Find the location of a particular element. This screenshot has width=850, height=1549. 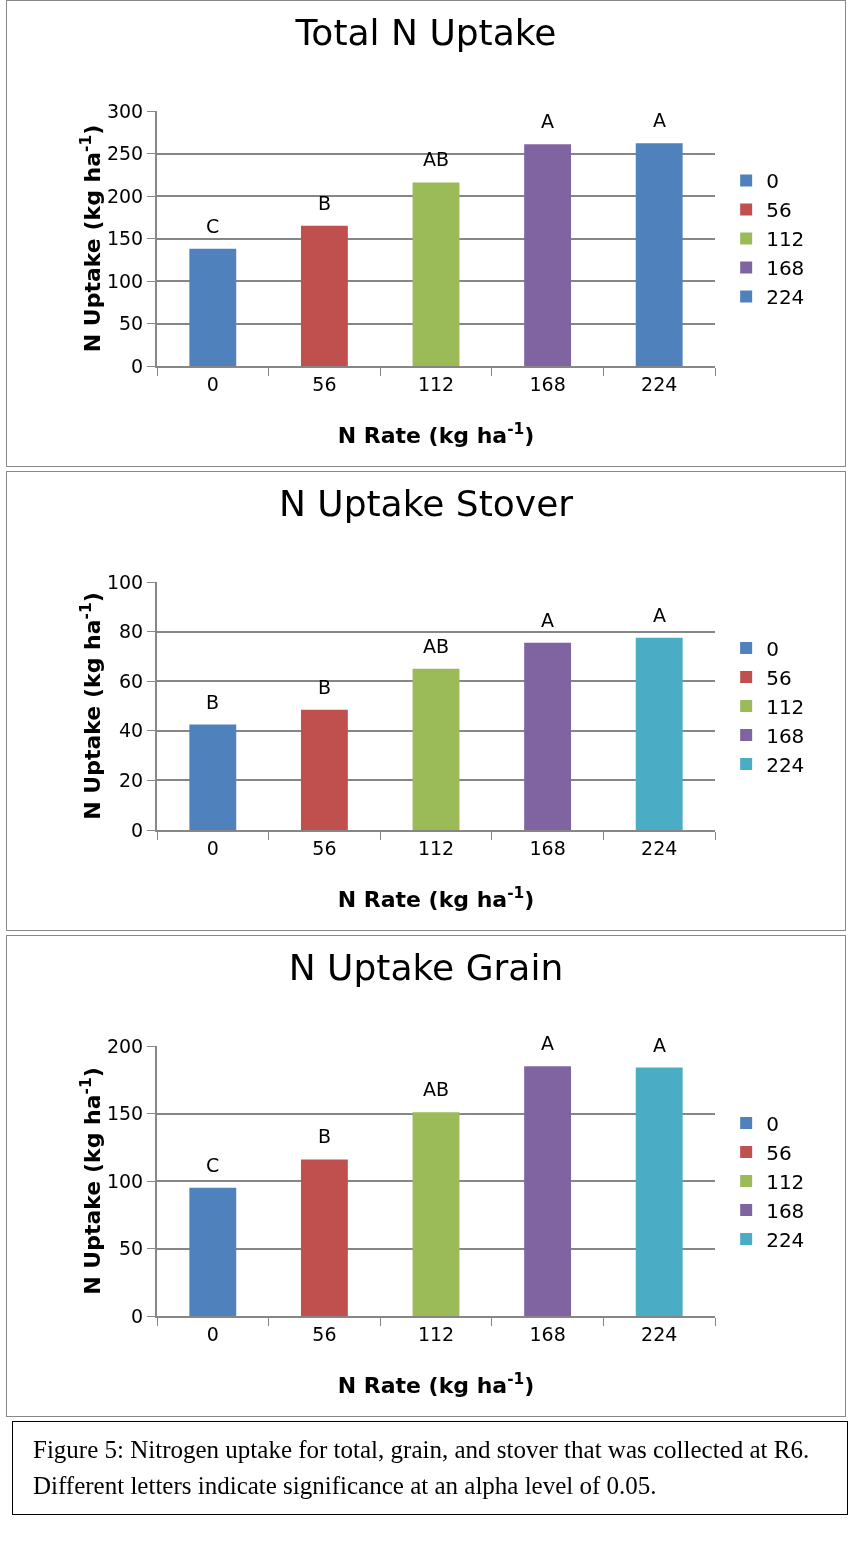

y-tick-label: 40 is located at coordinates (131, 730).